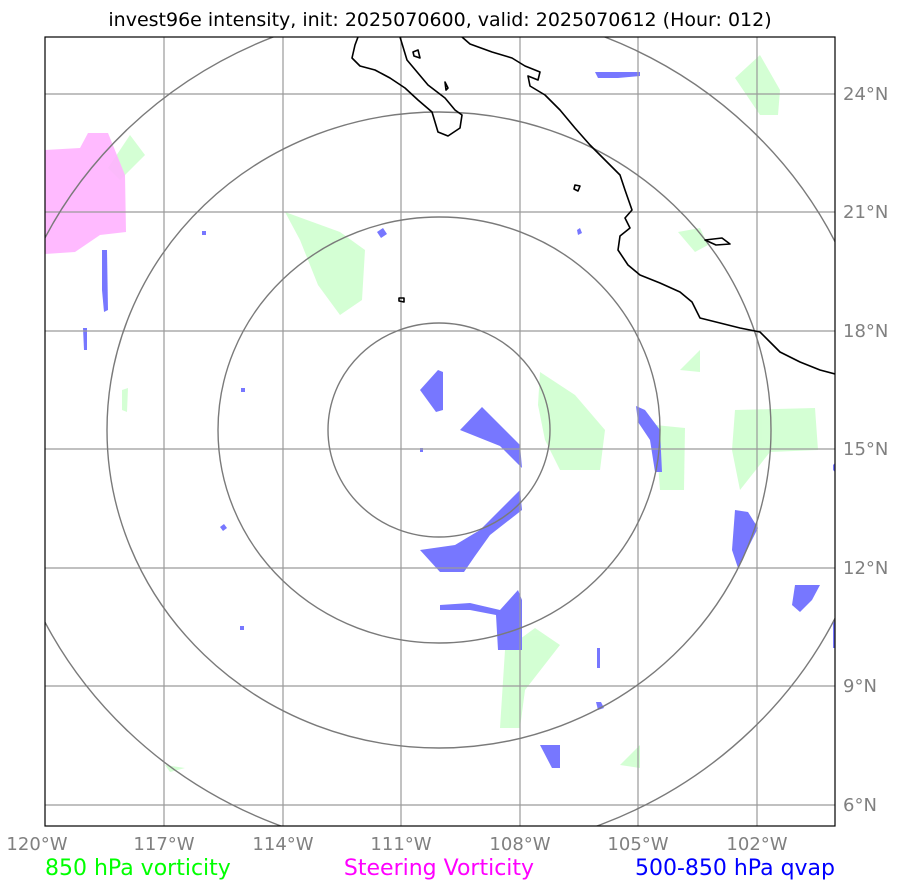 The image size is (905, 891). Describe the element at coordinates (865, 94) in the screenshot. I see `lat-label-24n: 24°N` at that location.